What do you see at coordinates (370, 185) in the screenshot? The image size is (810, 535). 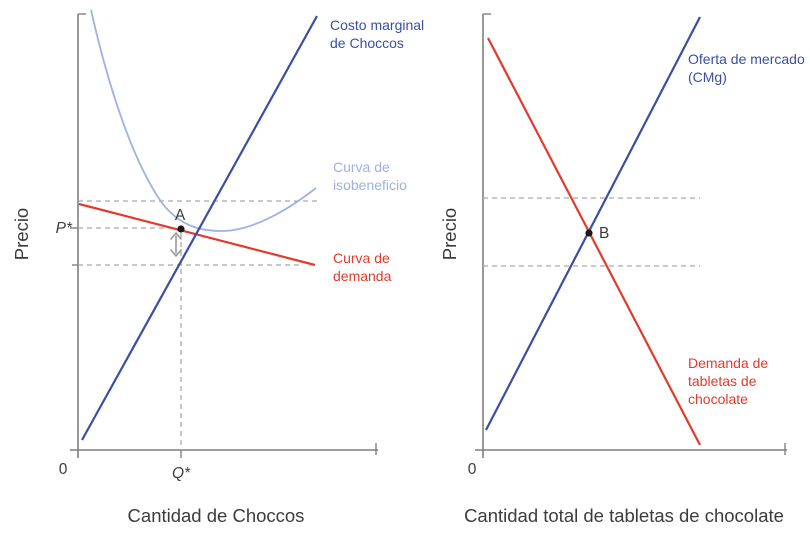 I see `svg-text: isobeneficio` at bounding box center [370, 185].